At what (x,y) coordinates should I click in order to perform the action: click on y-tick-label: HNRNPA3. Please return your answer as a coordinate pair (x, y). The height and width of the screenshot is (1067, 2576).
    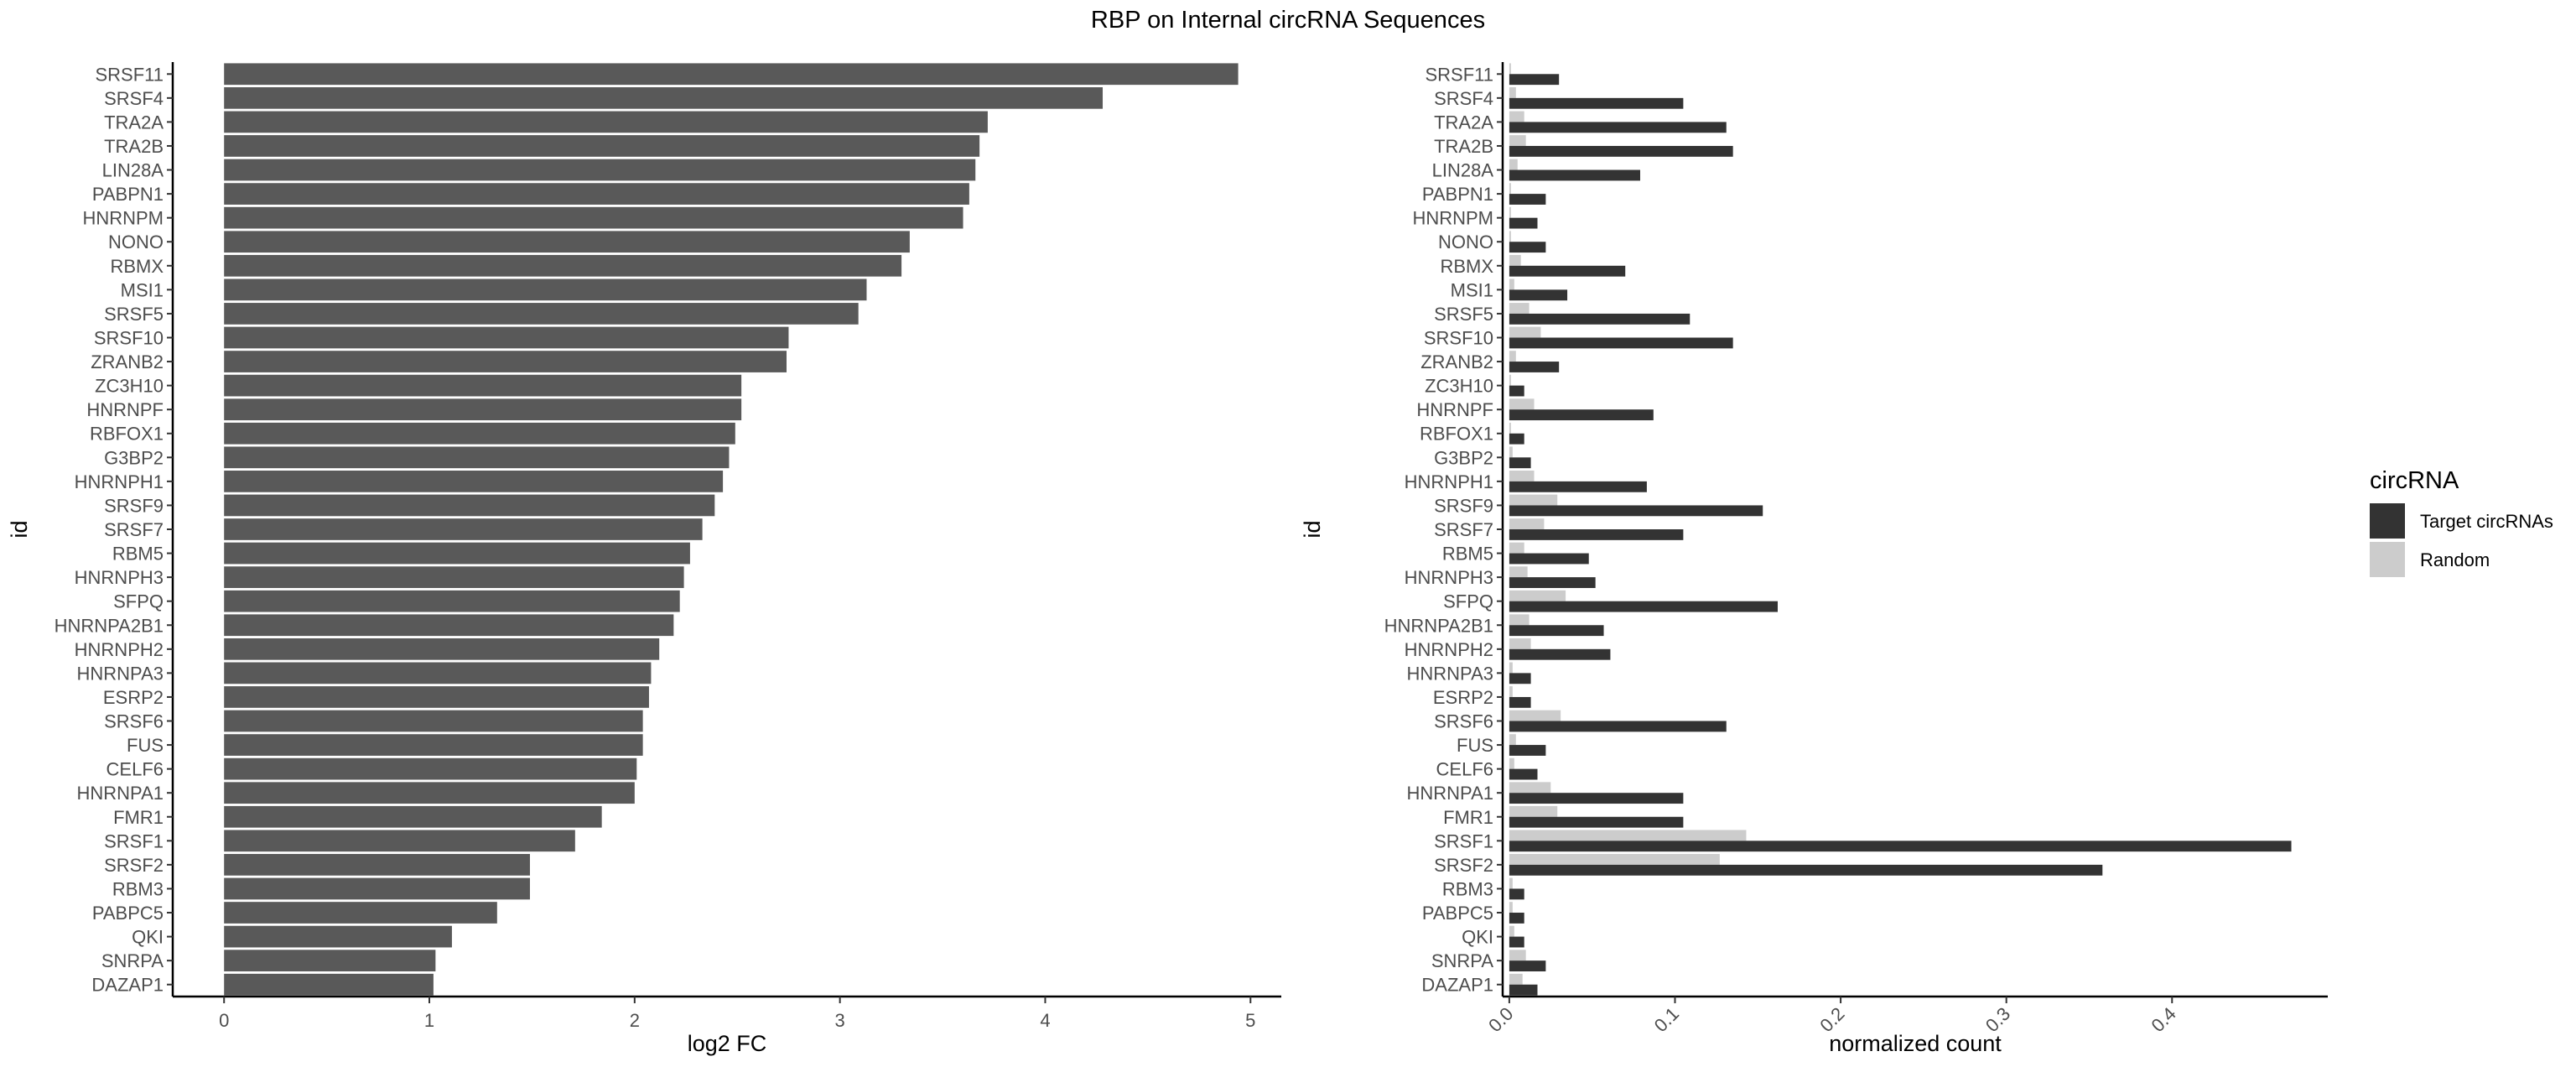
    Looking at the image, I should click on (120, 673).